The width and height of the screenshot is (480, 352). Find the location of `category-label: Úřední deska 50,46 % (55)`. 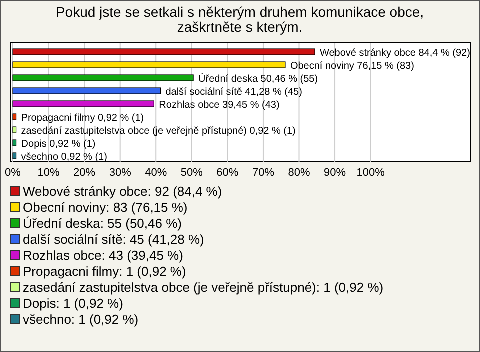

category-label: Úřední deska 50,46 % (55) is located at coordinates (258, 79).